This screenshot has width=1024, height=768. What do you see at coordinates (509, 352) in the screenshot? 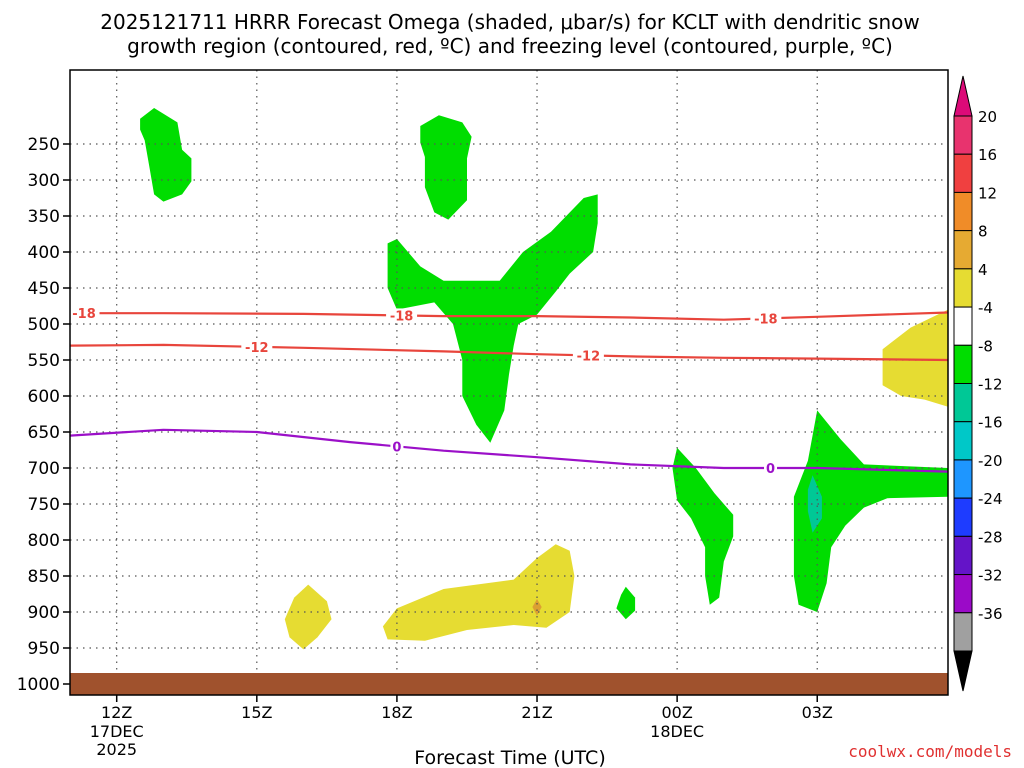
I see `contour--12` at bounding box center [509, 352].